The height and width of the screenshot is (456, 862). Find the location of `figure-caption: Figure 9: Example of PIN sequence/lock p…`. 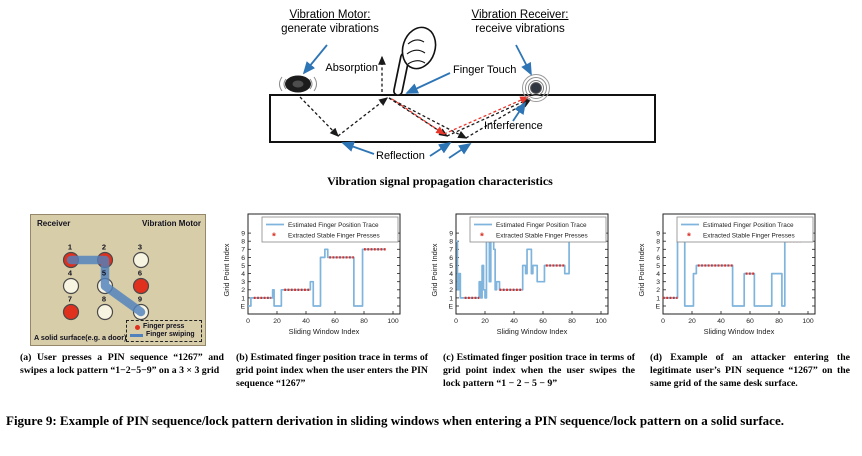

figure-caption: Figure 9: Example of PIN sequence/lock p… is located at coordinates (395, 420).